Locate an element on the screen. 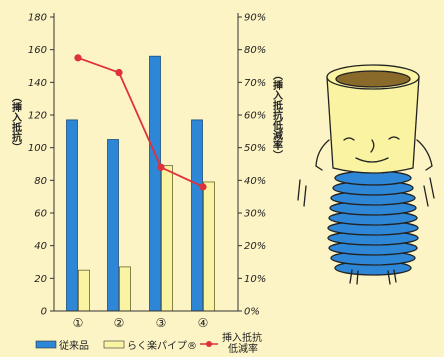 The image size is (444, 357). right-axis-title: （挿入抵抗低減率） is located at coordinates (277, 115).